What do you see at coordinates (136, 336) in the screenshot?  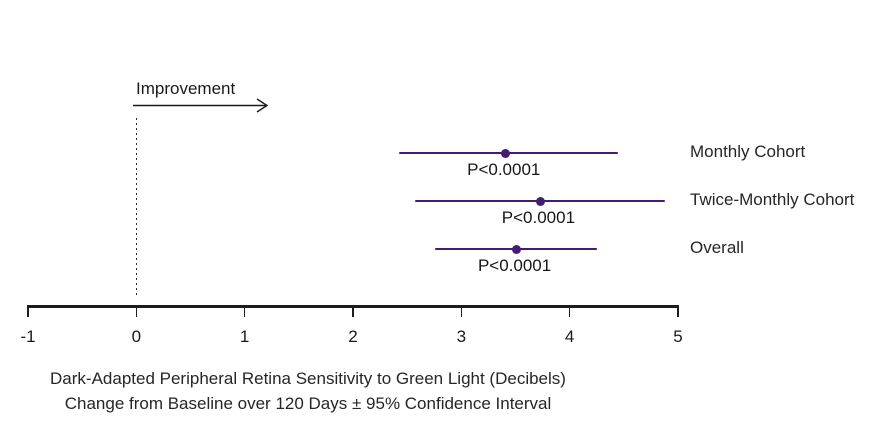 I see `axis-tick-label: 0` at bounding box center [136, 336].